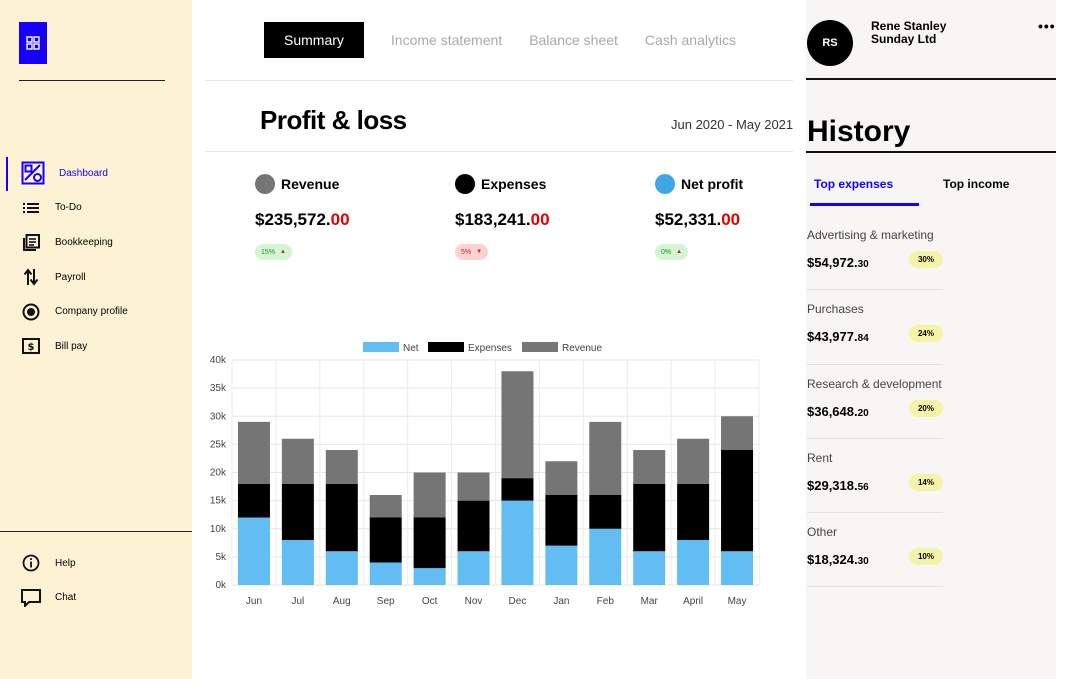  Describe the element at coordinates (68, 208) in the screenshot. I see `sidebar-item-label: To-Do` at that location.